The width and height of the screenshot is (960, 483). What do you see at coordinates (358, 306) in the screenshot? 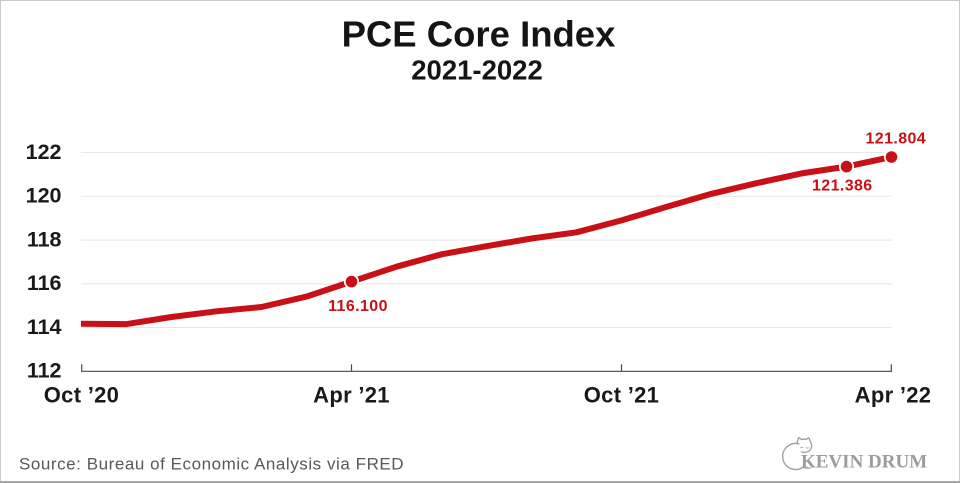
I see `svg-text: 116.100` at bounding box center [358, 306].